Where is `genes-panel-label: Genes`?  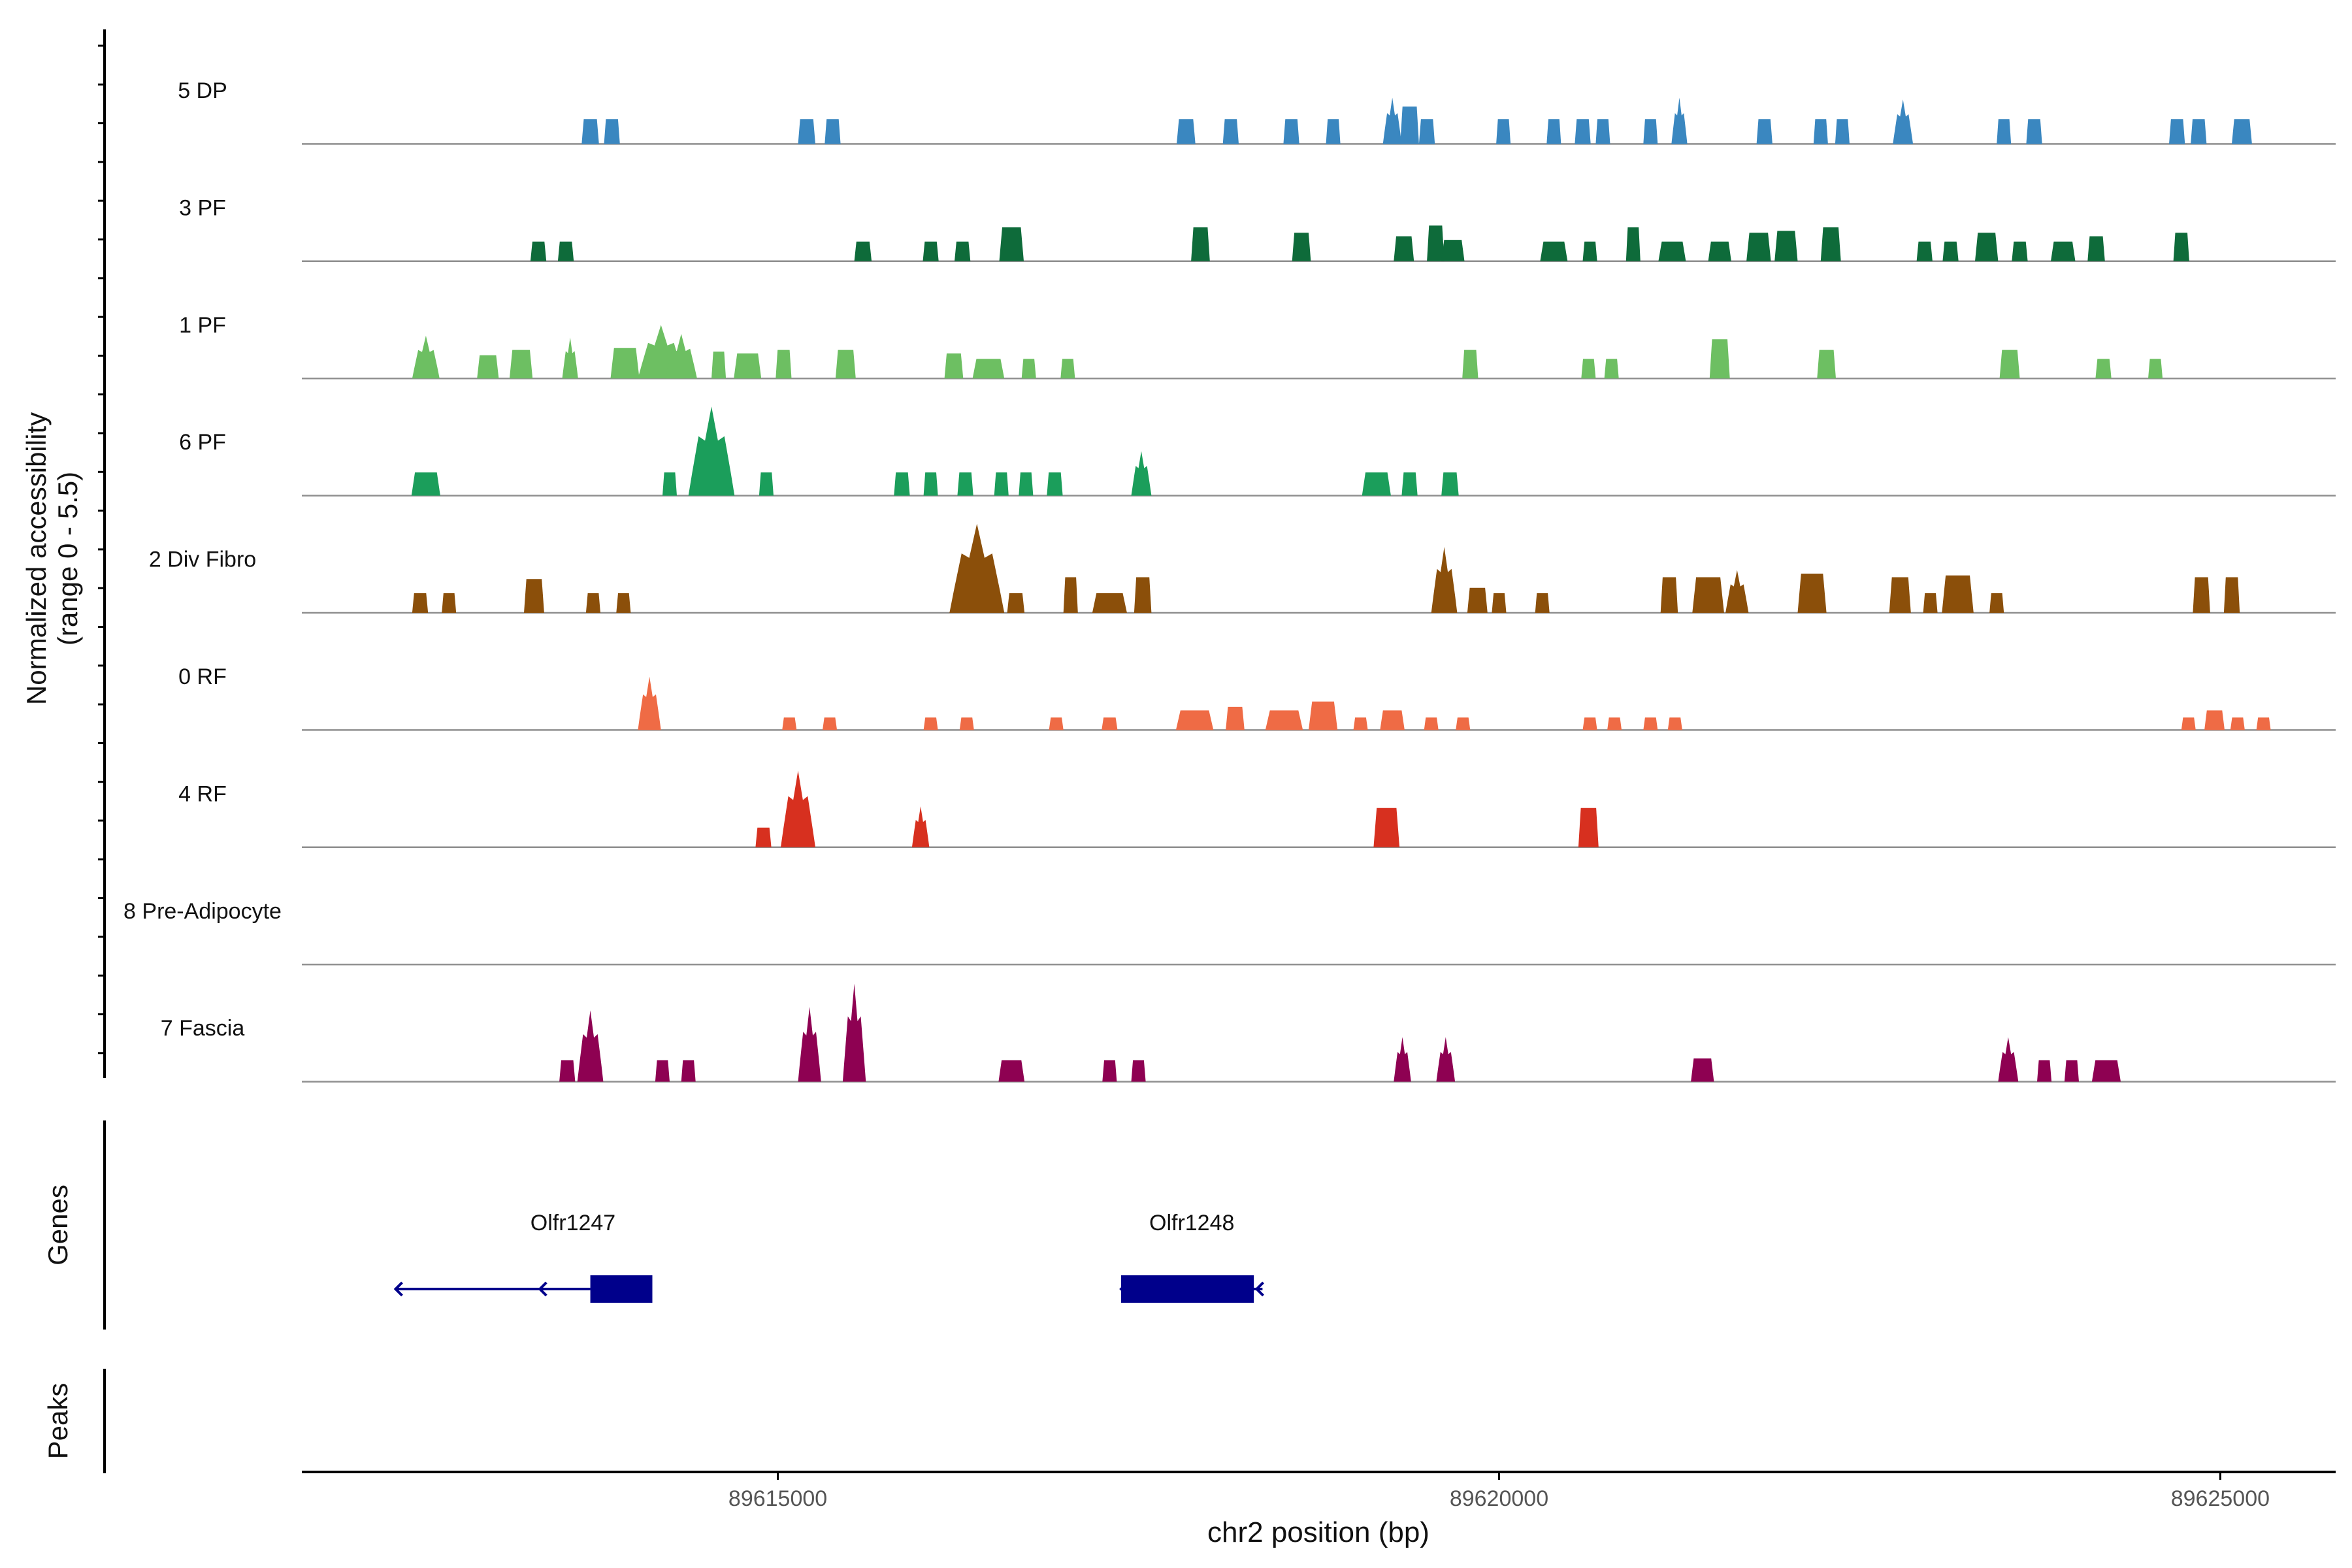 genes-panel-label: Genes is located at coordinates (57, 1225).